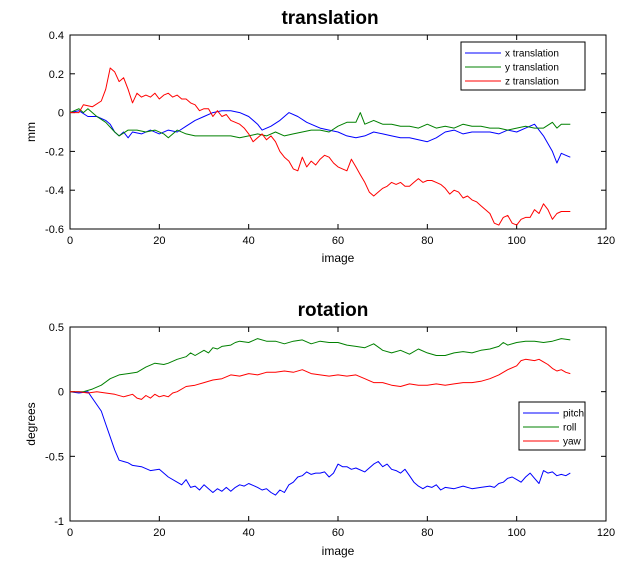 The width and height of the screenshot is (632, 576). Describe the element at coordinates (31, 423) in the screenshot. I see `y-axis-label: degrees` at that location.